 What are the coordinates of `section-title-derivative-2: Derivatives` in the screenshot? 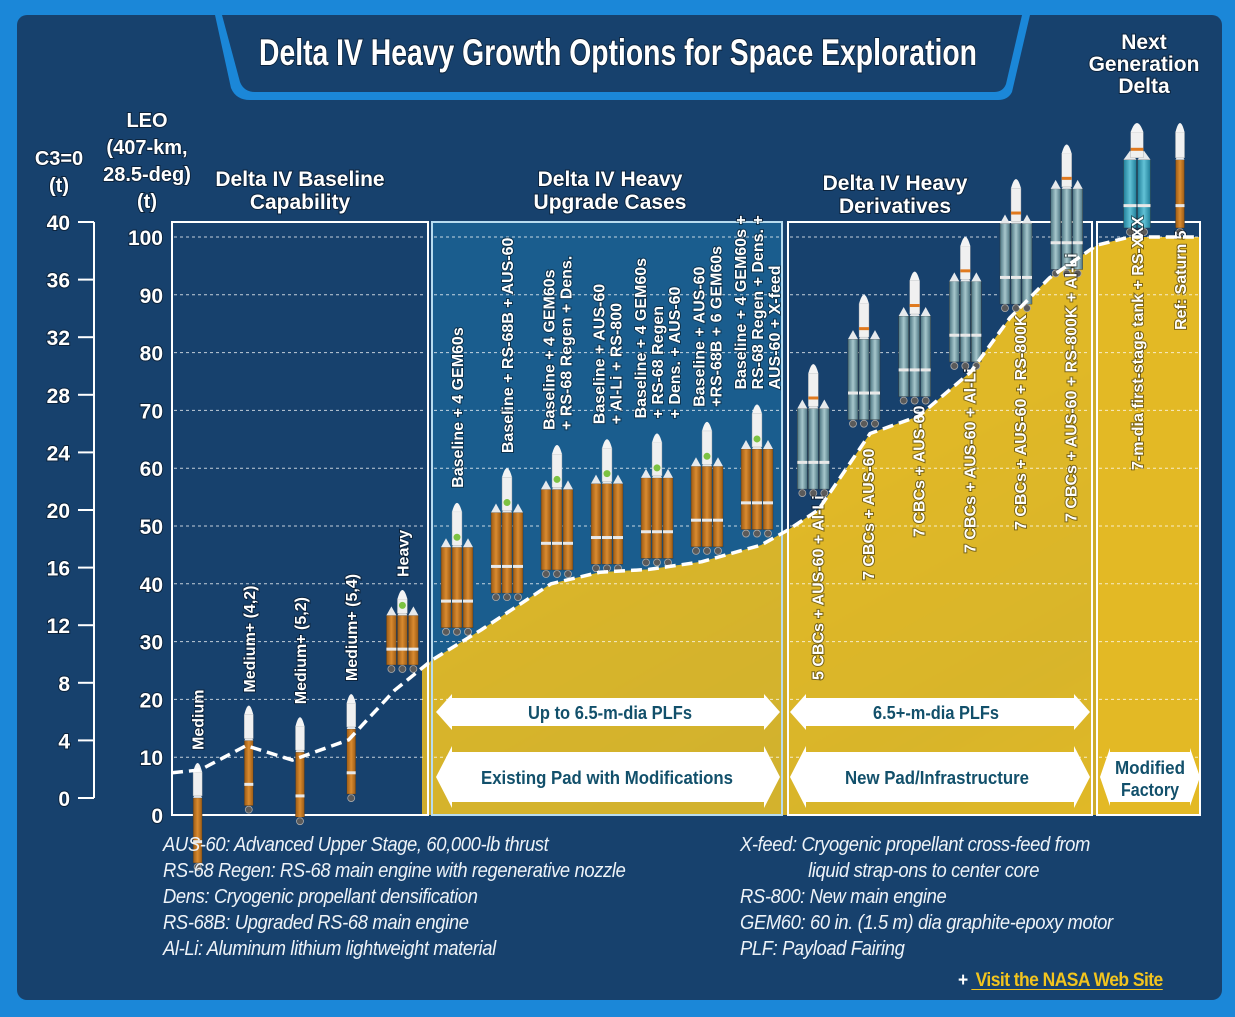 It's located at (895, 206).